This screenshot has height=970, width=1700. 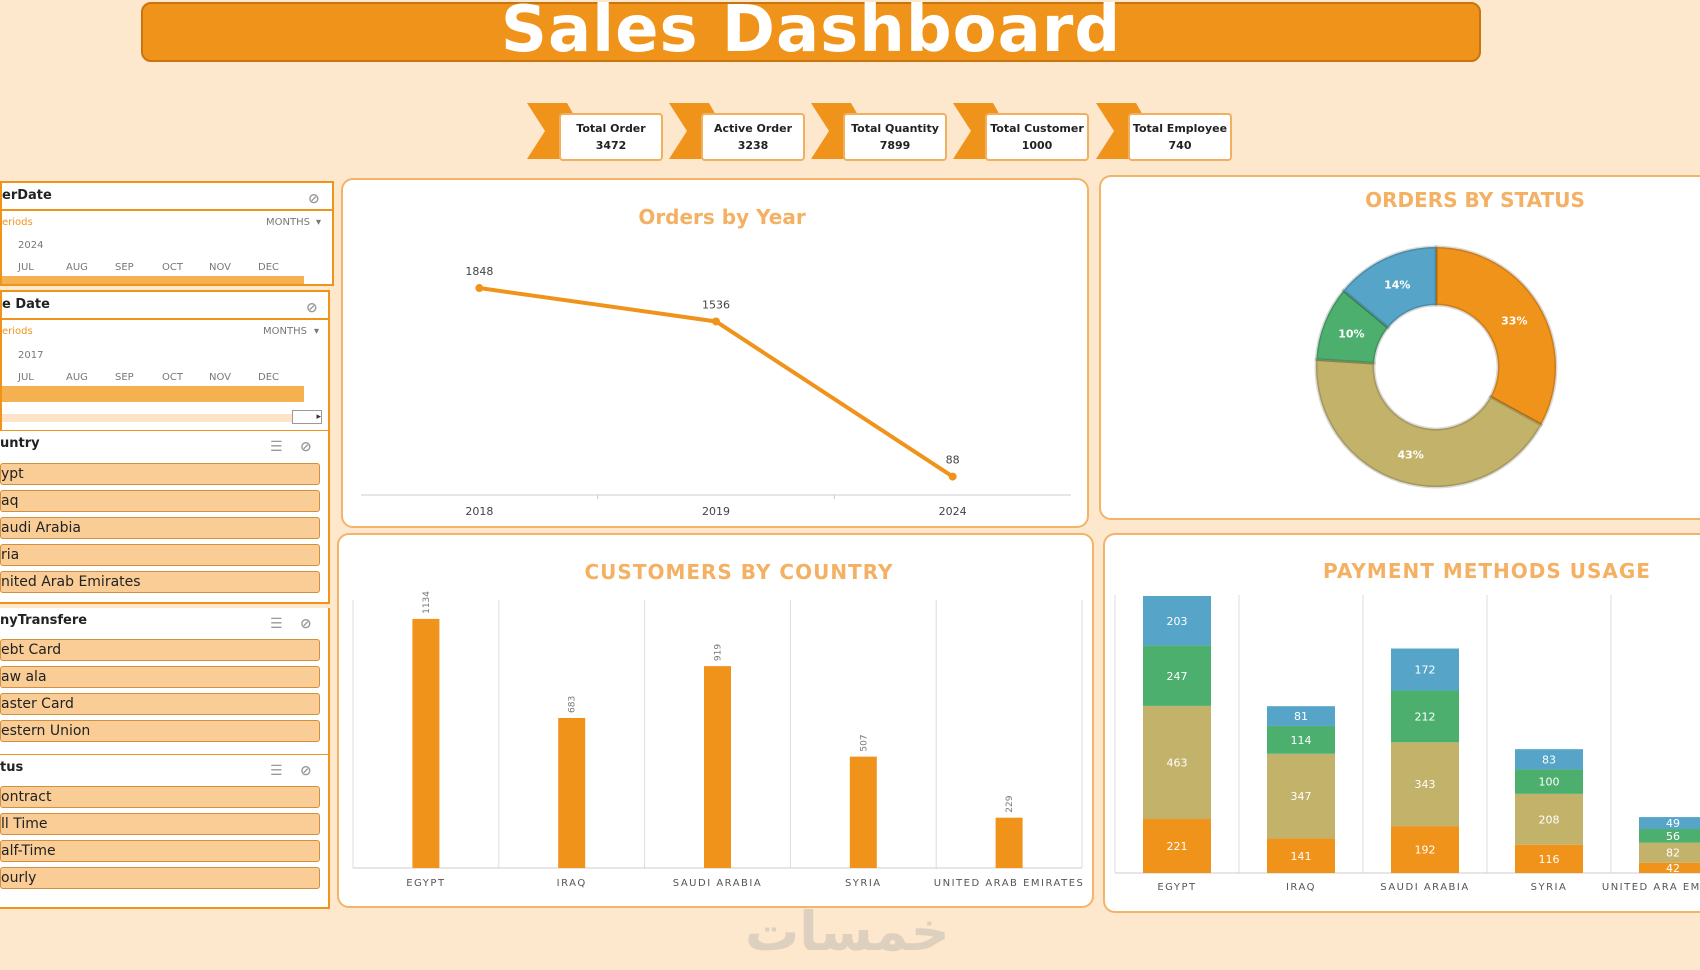 What do you see at coordinates (160, 555) in the screenshot?
I see `slicer-item: ria` at bounding box center [160, 555].